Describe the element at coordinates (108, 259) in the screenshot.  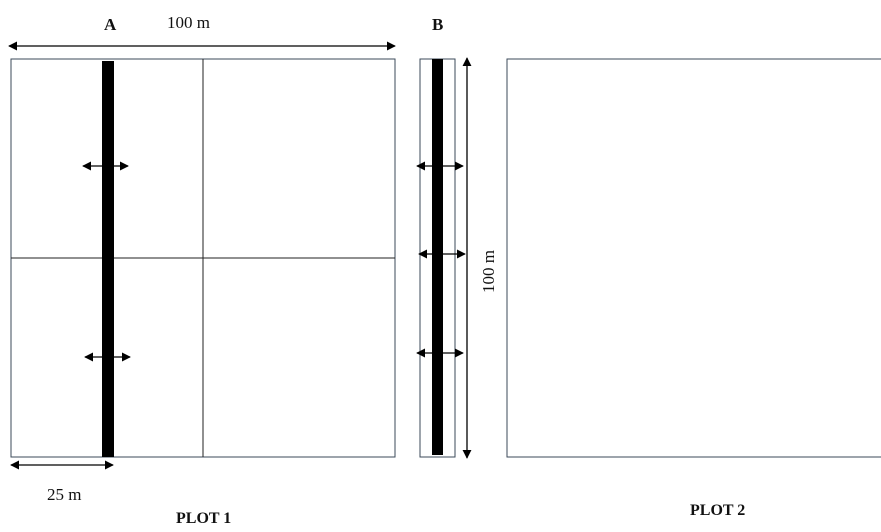
I see `plot-1-transect-strip` at that location.